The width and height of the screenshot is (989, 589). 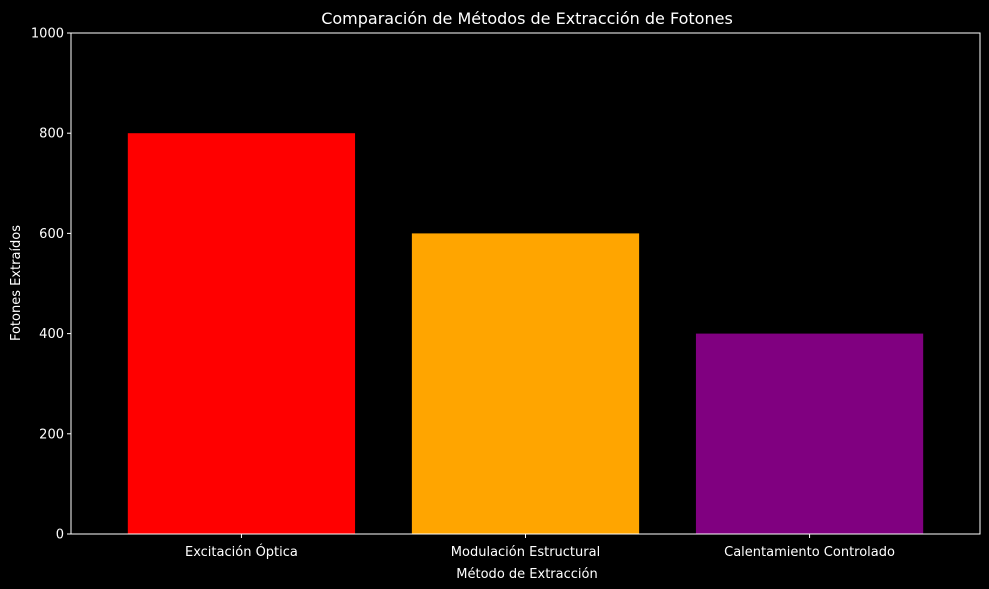 I want to click on x-axis-label: Método de Extracción, so click(x=526, y=574).